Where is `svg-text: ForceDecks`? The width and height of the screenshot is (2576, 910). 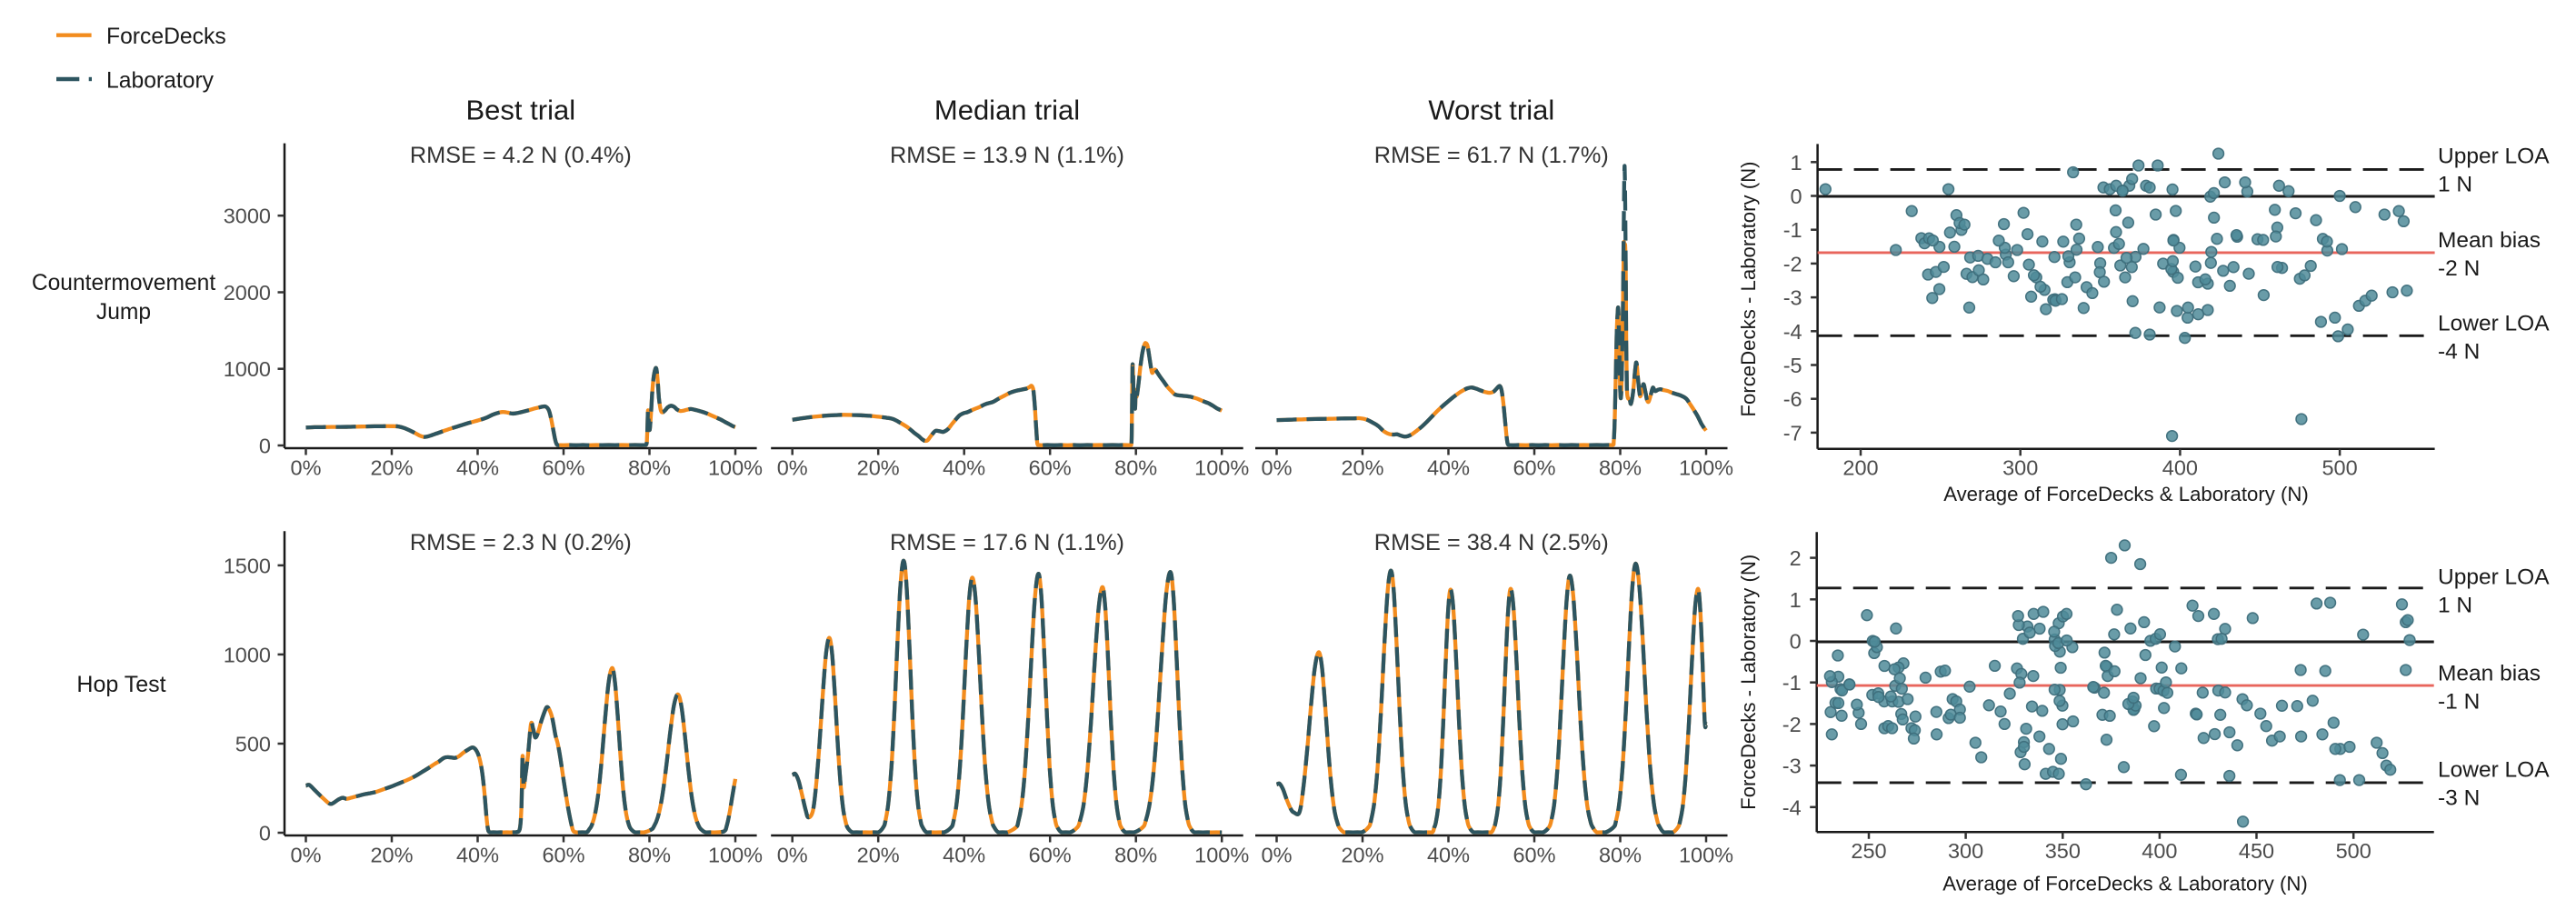 svg-text: ForceDecks is located at coordinates (166, 37).